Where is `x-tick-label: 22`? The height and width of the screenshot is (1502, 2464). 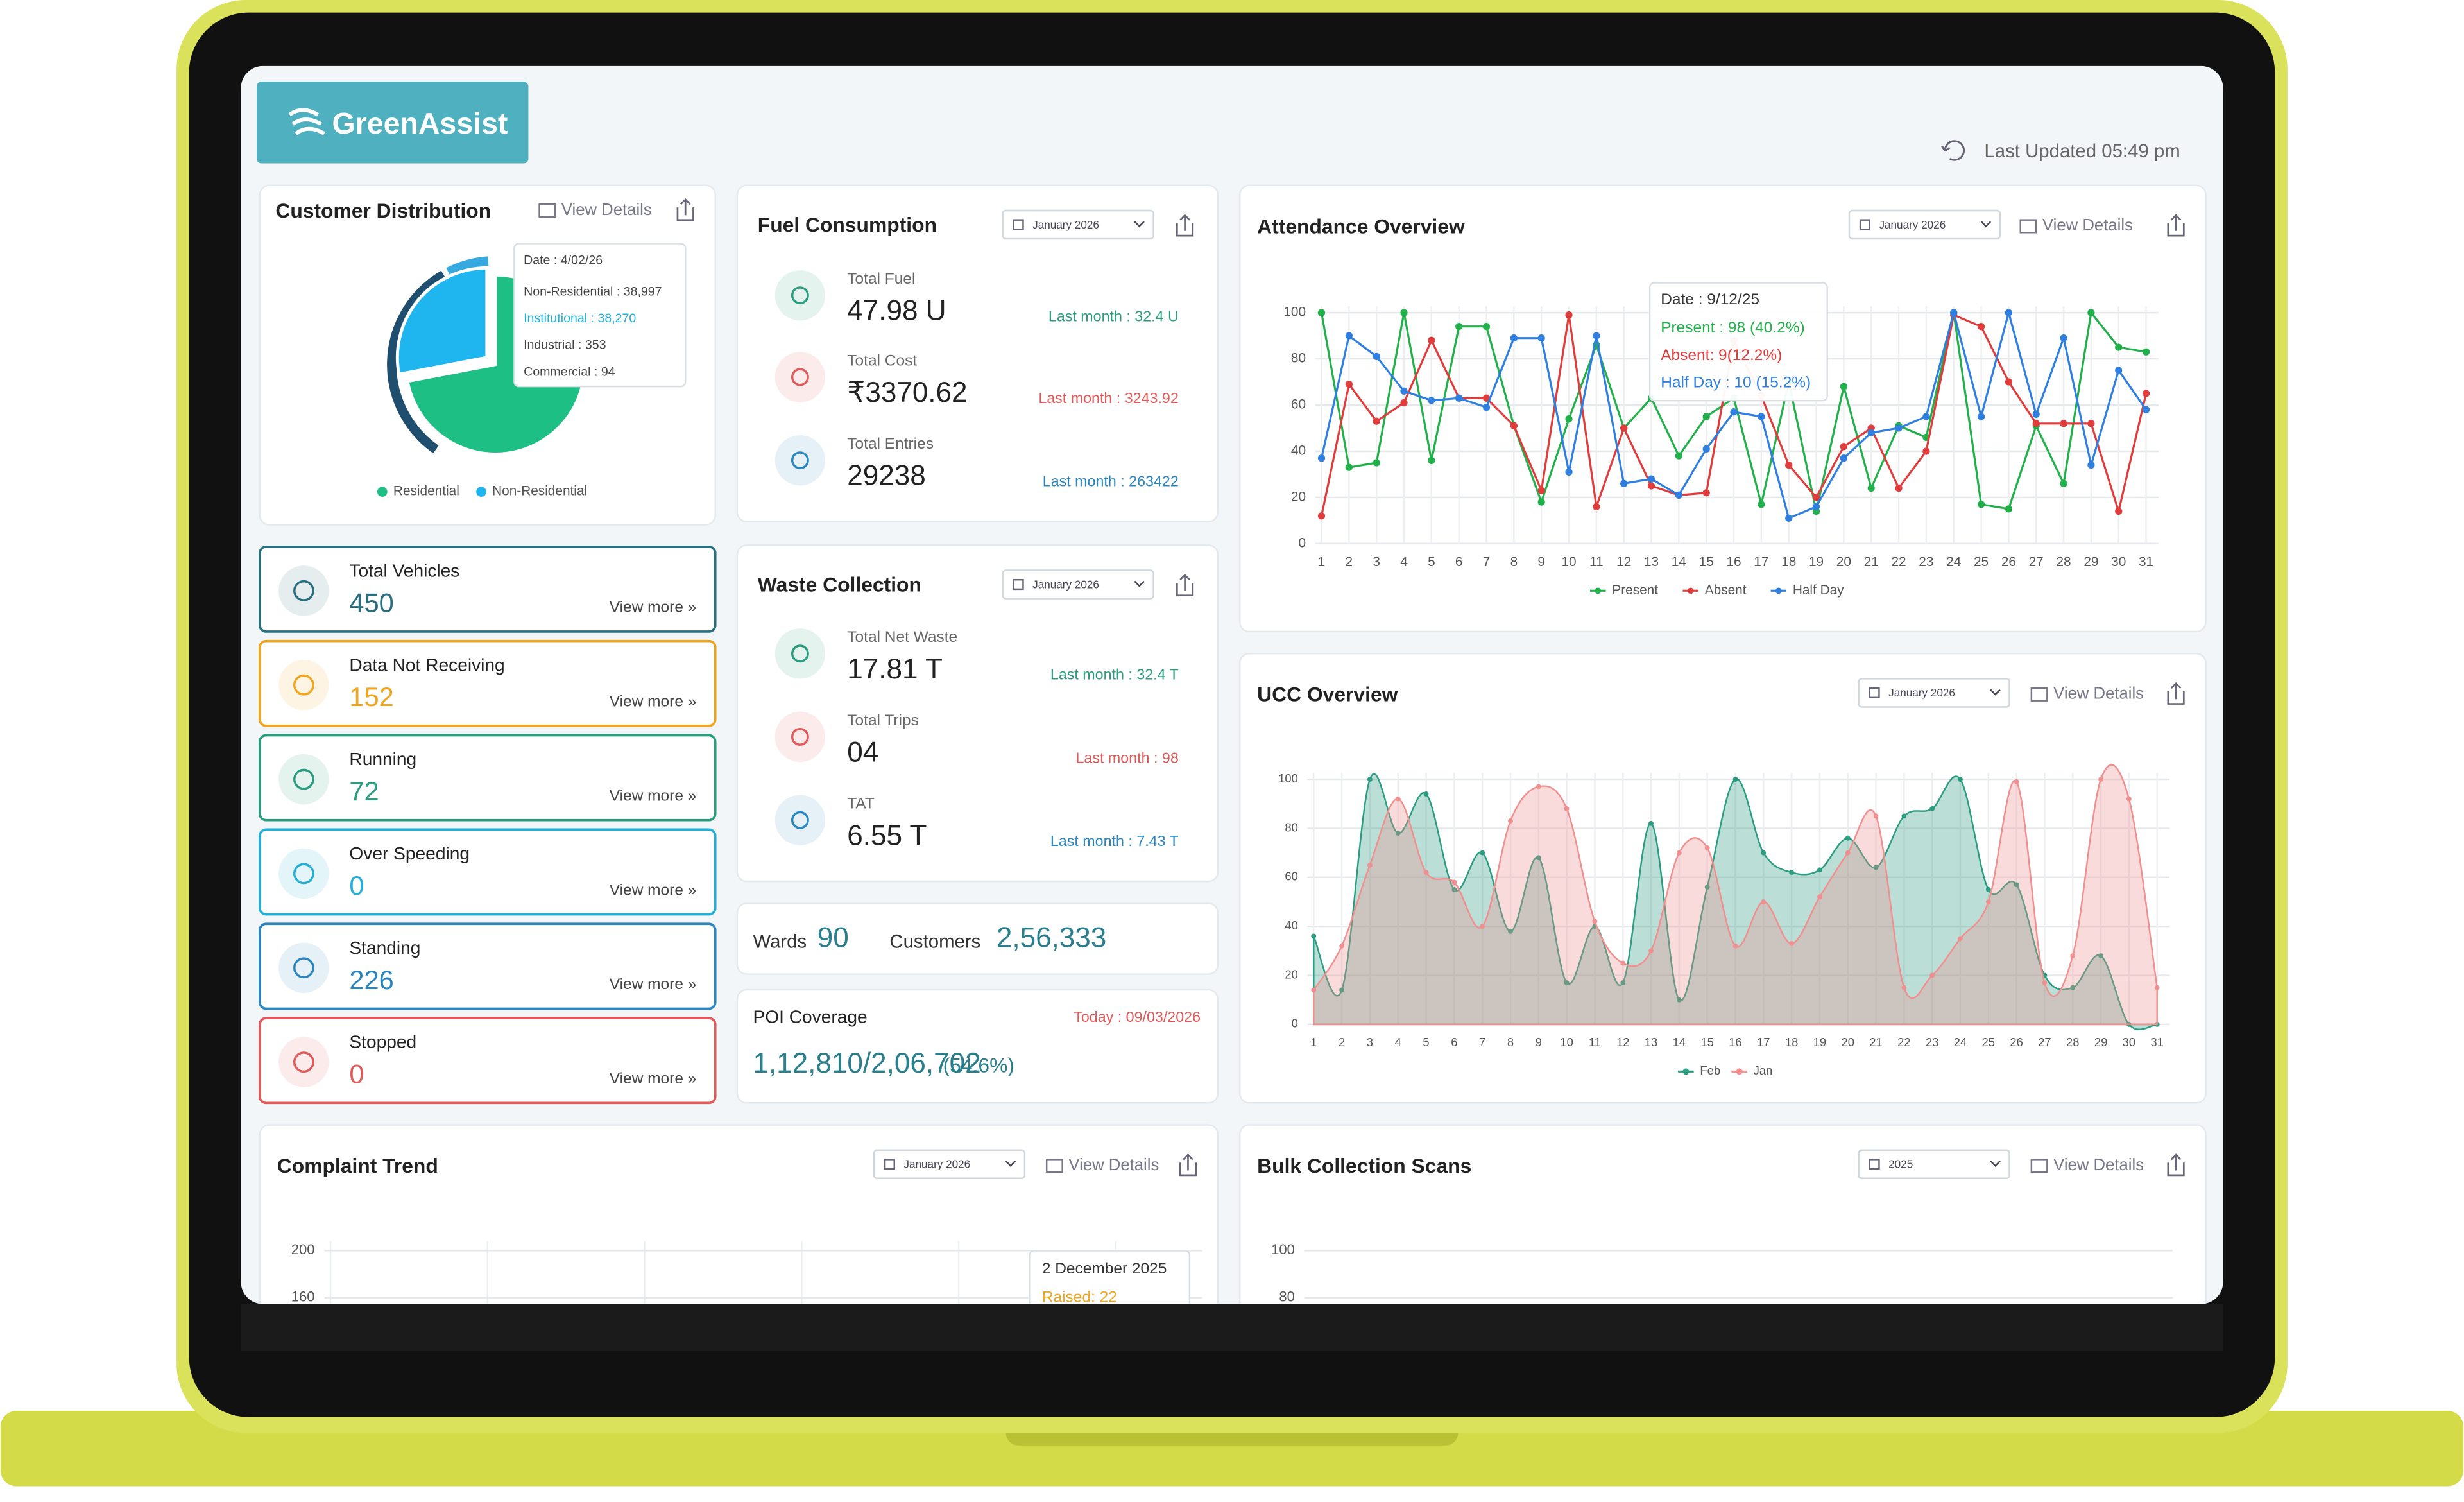
x-tick-label: 22 is located at coordinates (1904, 1042).